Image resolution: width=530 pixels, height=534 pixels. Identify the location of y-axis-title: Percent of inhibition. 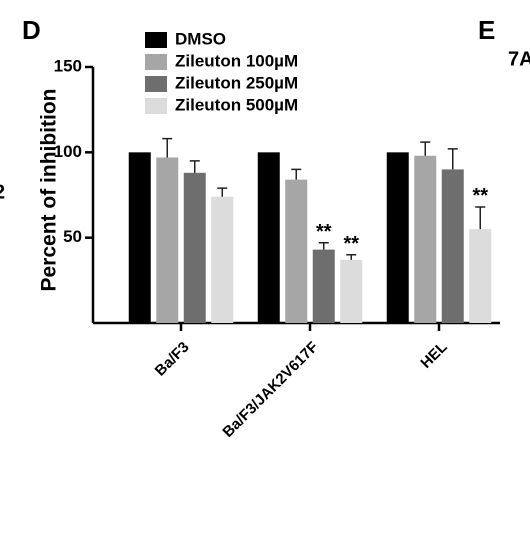
(49, 190).